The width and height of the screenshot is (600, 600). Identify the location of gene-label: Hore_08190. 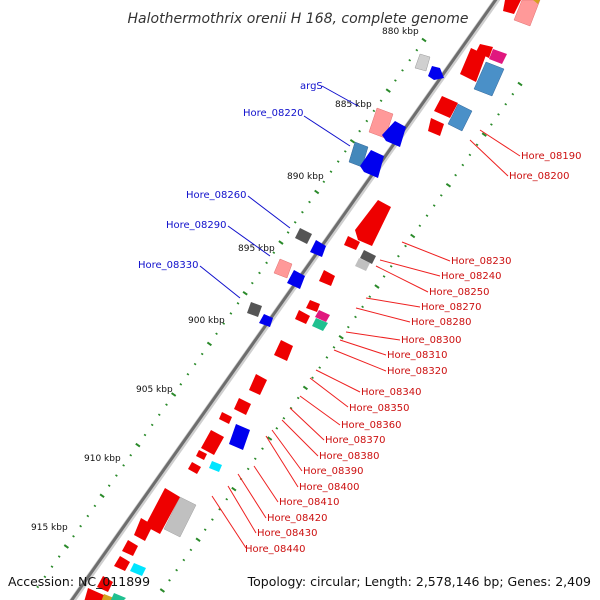
(551, 156).